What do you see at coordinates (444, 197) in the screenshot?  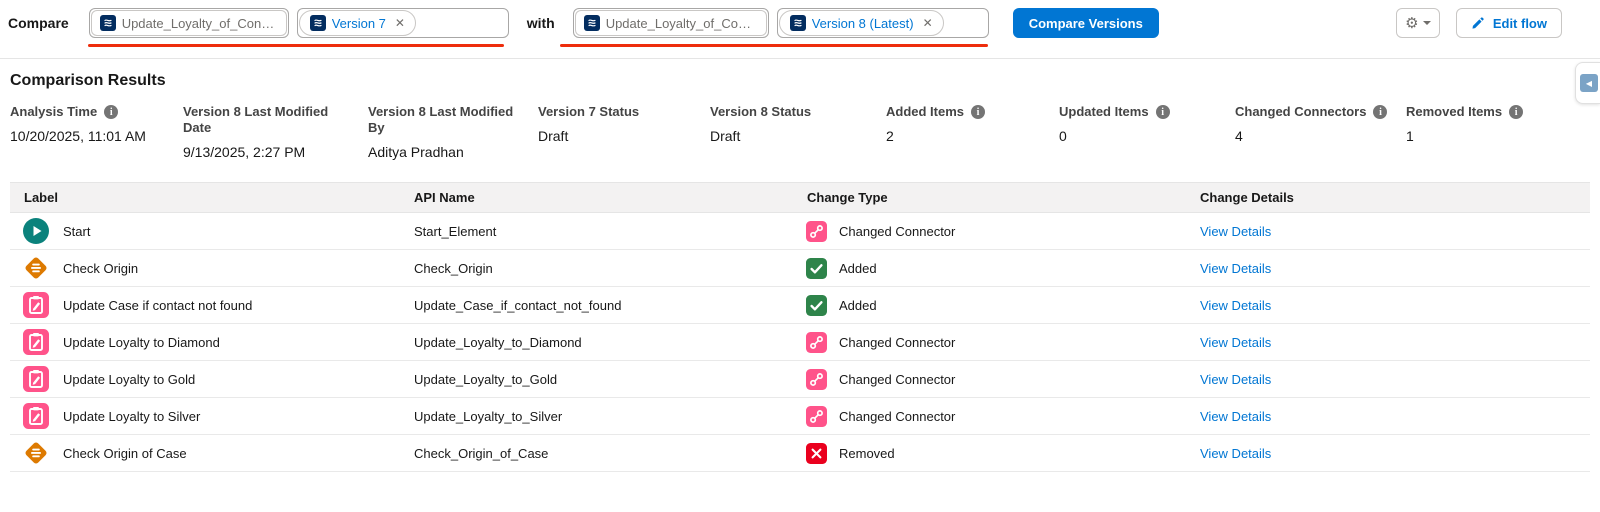 I see `column-header-api-name: API Name` at bounding box center [444, 197].